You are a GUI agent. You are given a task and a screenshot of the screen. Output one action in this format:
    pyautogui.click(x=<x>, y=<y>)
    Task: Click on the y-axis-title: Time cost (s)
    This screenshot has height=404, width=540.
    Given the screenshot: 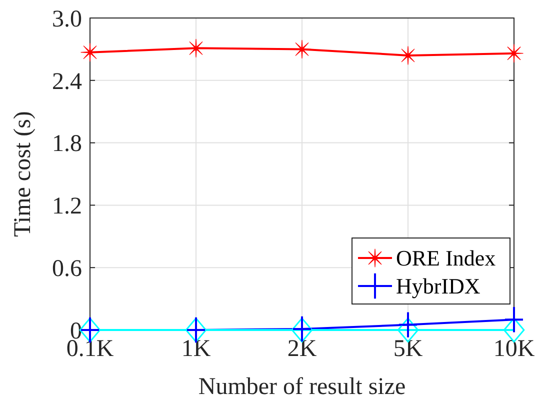 What is the action you would take?
    pyautogui.click(x=23, y=174)
    